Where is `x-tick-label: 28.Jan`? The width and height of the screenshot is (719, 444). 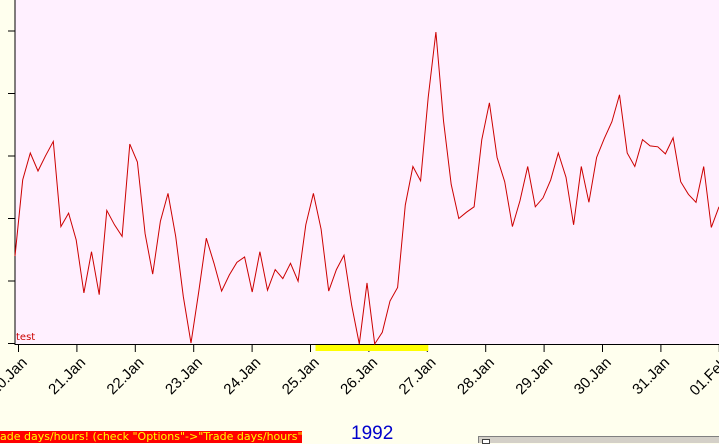 x-tick-label: 28.Jan is located at coordinates (476, 376).